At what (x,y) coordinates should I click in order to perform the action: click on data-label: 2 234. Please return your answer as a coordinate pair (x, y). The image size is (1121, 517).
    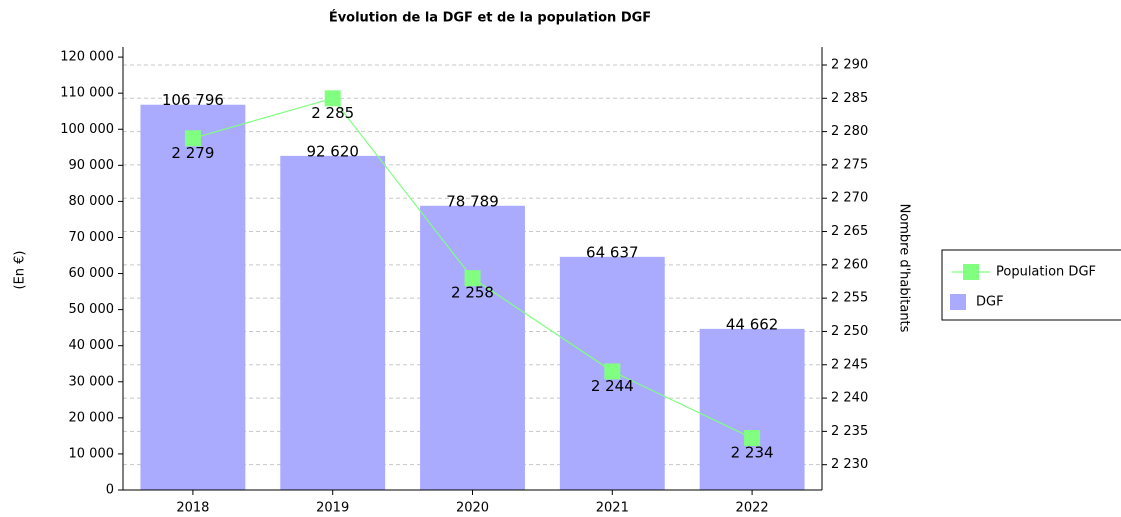
    Looking at the image, I should click on (752, 453).